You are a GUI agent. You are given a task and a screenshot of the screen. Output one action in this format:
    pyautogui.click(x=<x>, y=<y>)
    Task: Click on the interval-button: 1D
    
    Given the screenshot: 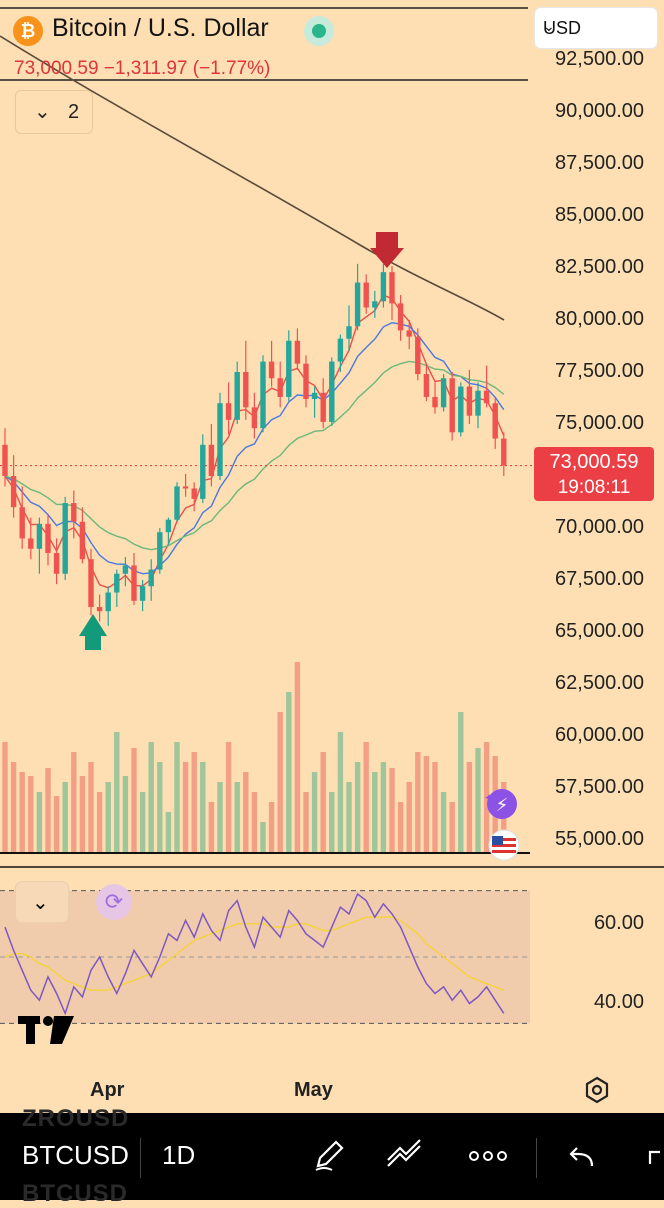 What is the action you would take?
    pyautogui.click(x=179, y=1155)
    